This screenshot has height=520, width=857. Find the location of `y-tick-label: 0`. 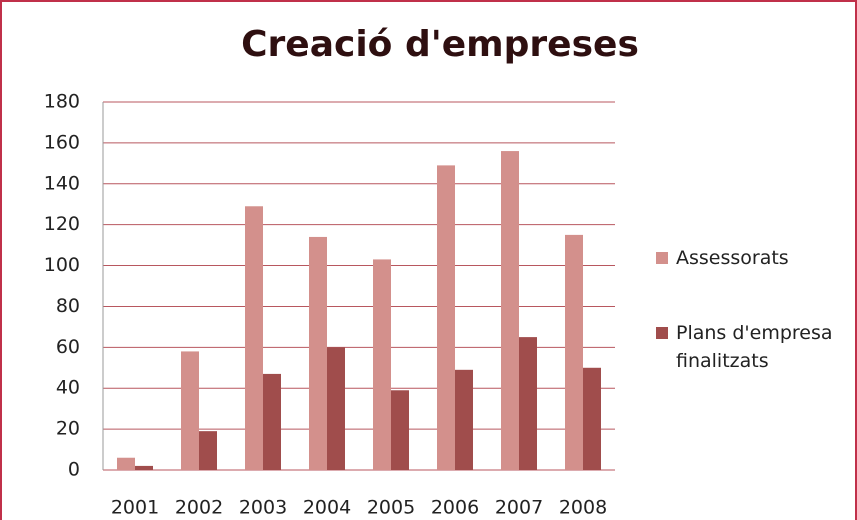

y-tick-label: 0 is located at coordinates (74, 470).